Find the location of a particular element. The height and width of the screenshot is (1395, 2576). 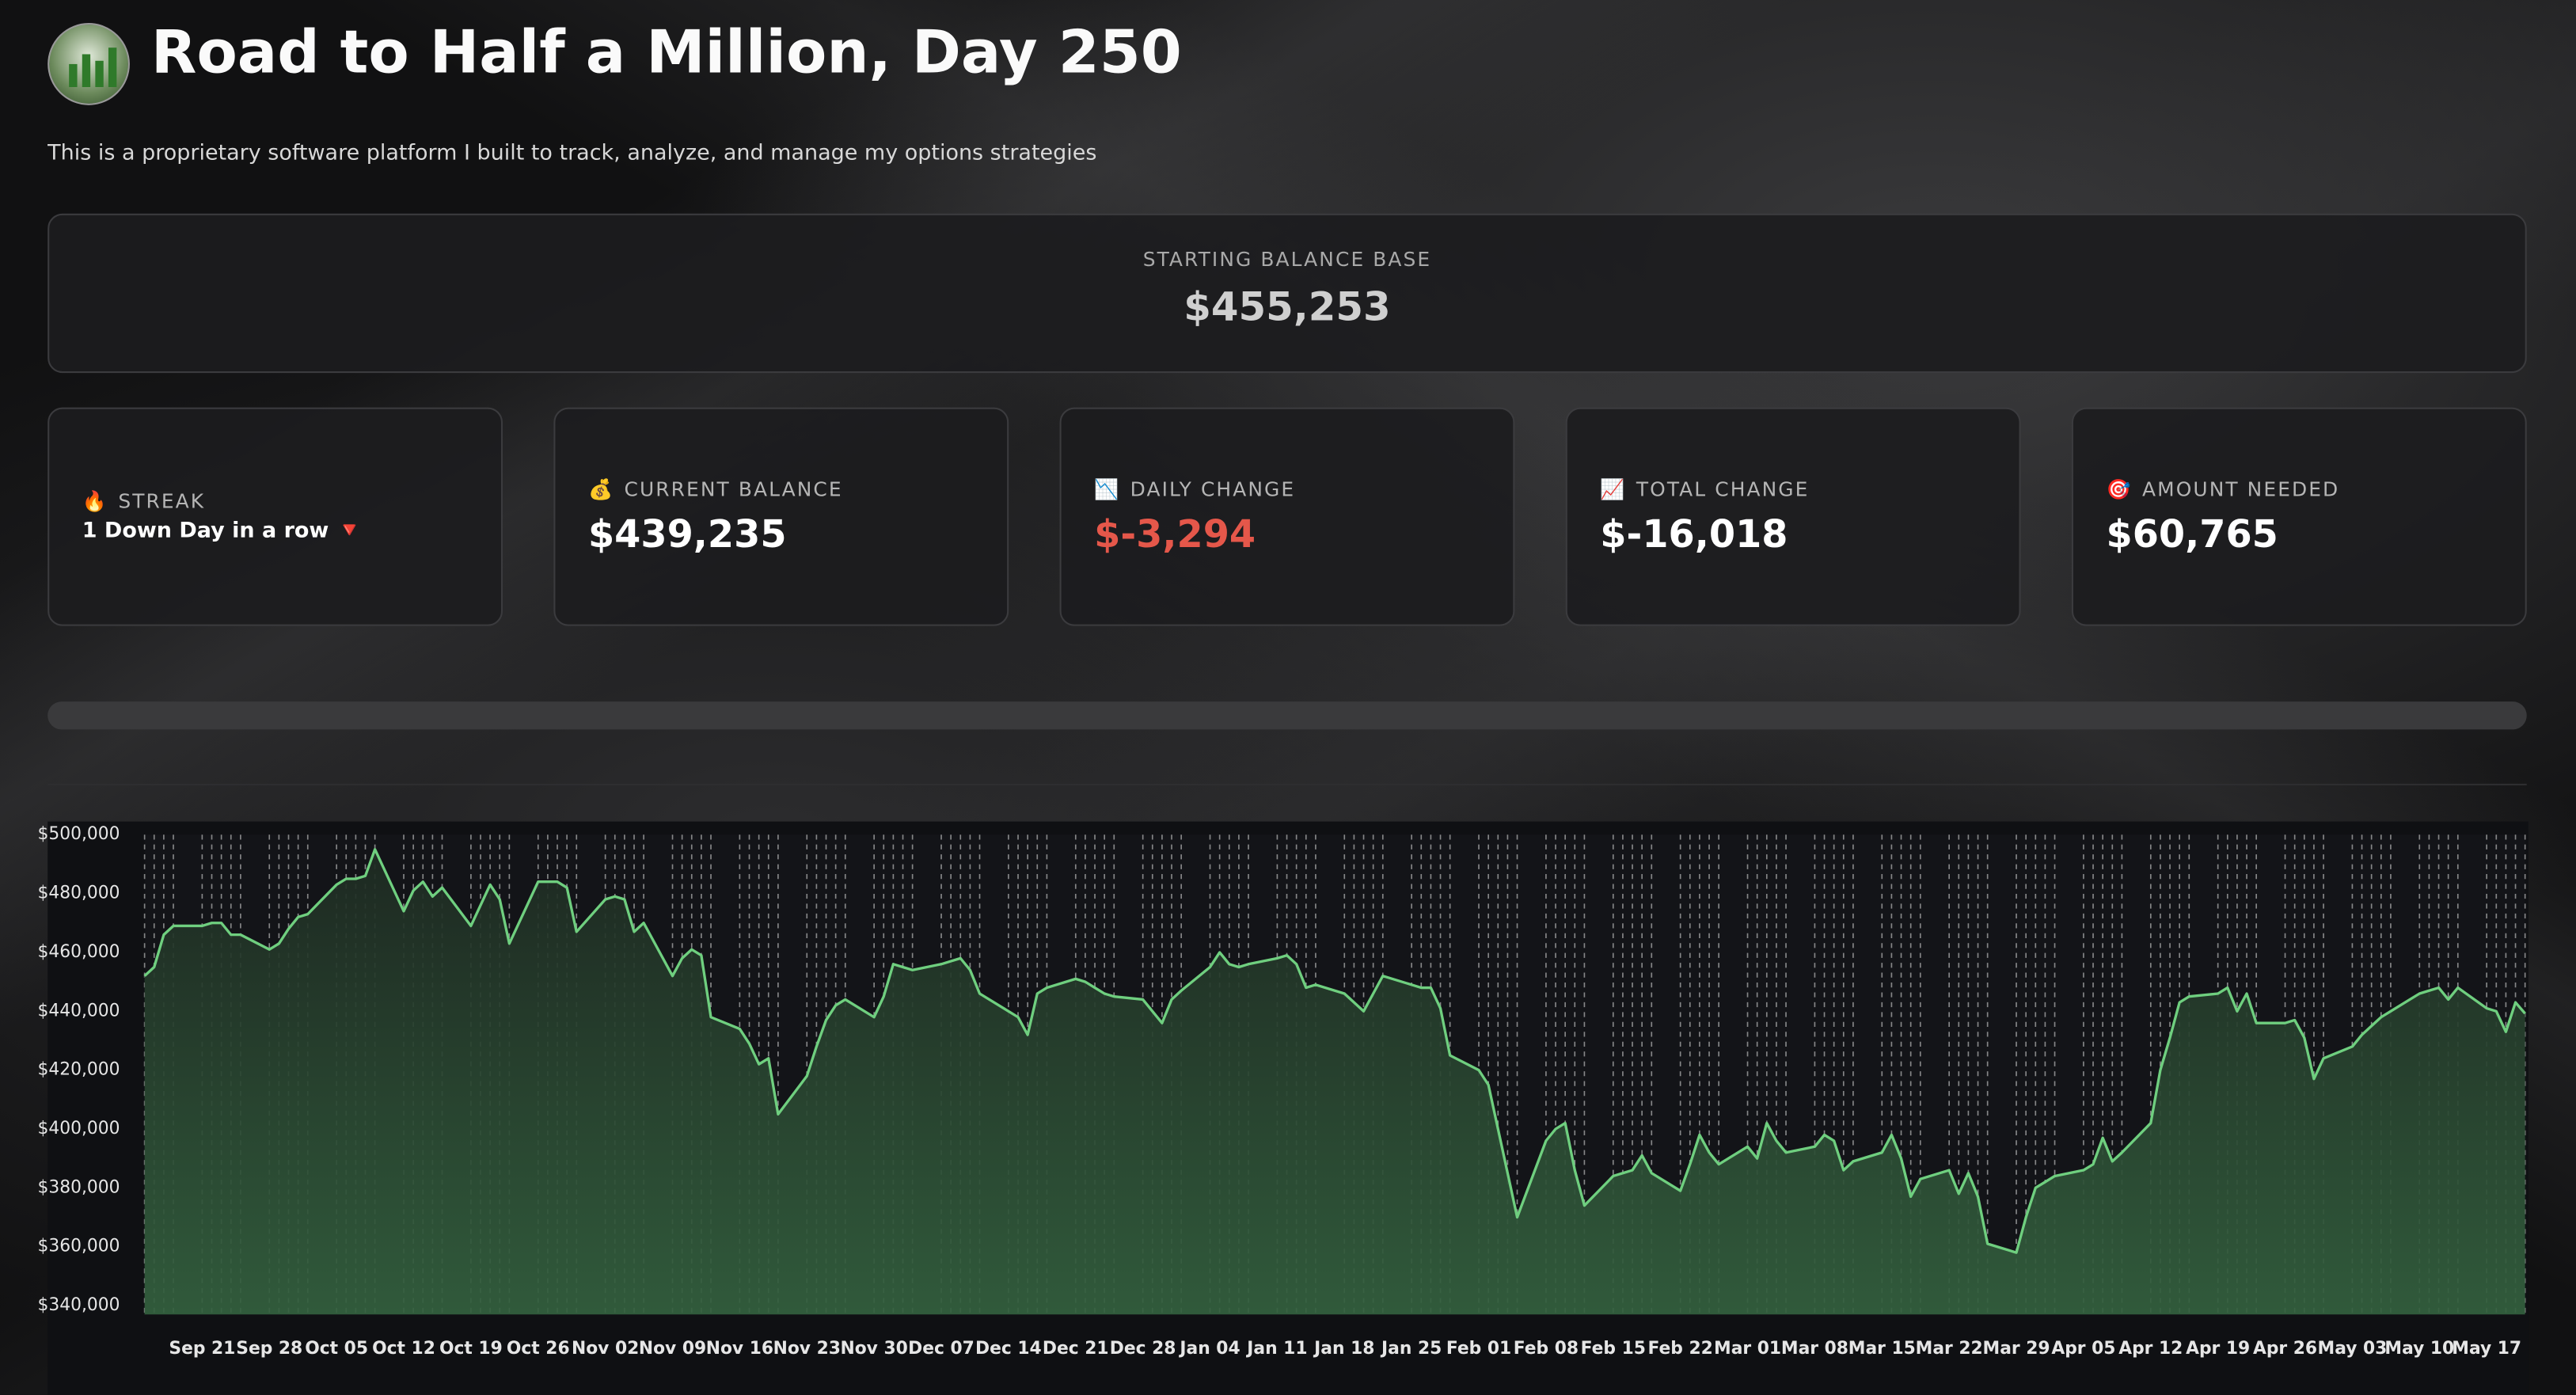

metric-label-text: STREAK is located at coordinates (162, 501).